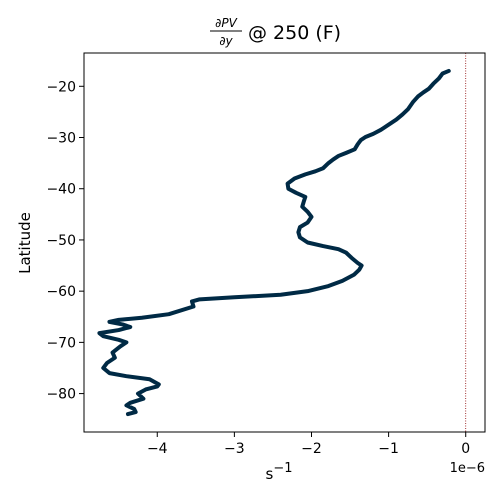 Image resolution: width=500 pixels, height=500 pixels. I want to click on y-tick-label: −30, so click(61, 139).